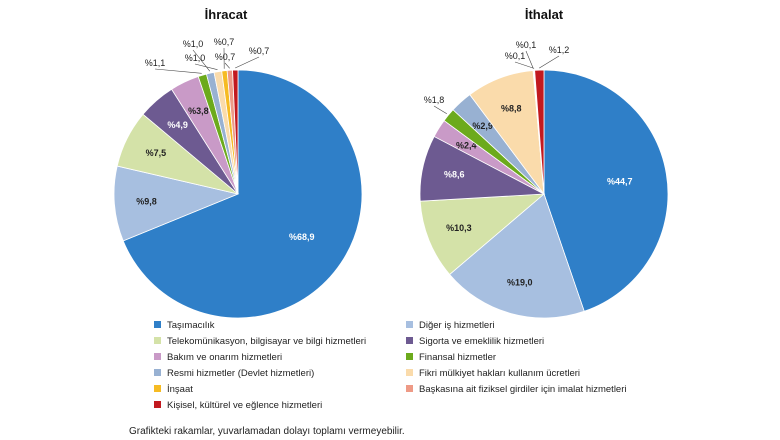 This screenshot has height=440, width=780. Describe the element at coordinates (156, 153) in the screenshot. I see `slice-label: %7,5` at that location.